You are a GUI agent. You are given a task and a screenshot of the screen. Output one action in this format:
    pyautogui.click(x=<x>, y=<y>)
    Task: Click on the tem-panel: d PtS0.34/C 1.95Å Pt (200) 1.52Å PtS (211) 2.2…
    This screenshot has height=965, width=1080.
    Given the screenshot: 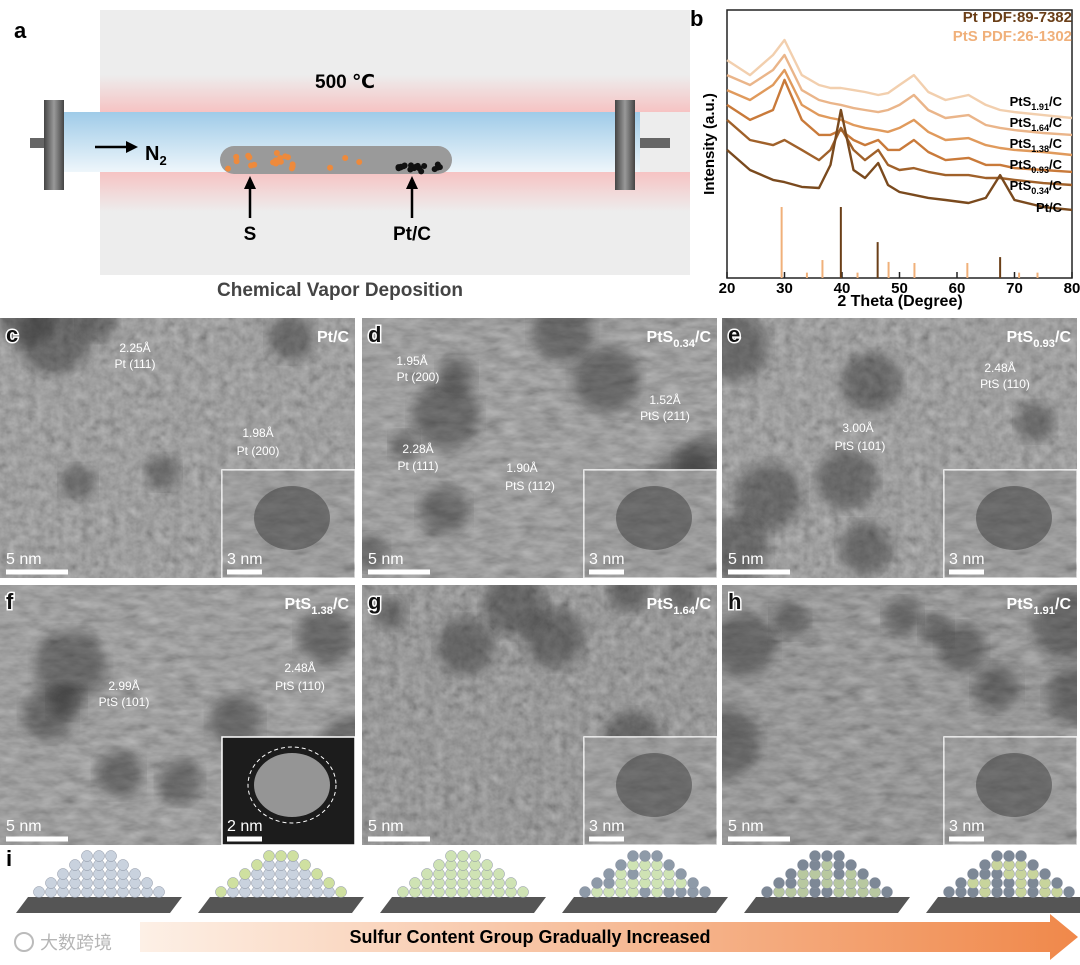 What is the action you would take?
    pyautogui.click(x=539, y=448)
    